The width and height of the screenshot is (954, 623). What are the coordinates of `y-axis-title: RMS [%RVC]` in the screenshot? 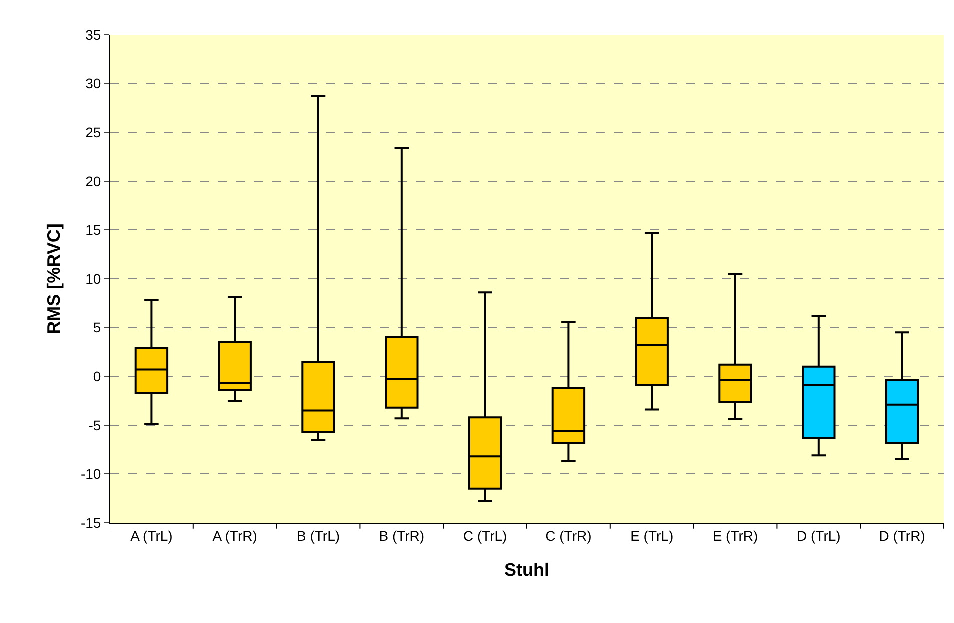 It's located at (54, 279).